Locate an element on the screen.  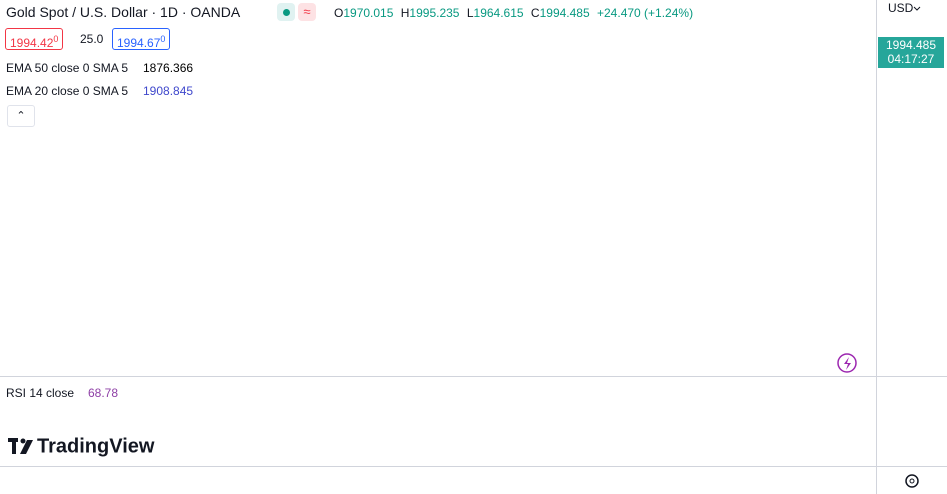
ohlc-value: 1995.235 is located at coordinates (434, 13).